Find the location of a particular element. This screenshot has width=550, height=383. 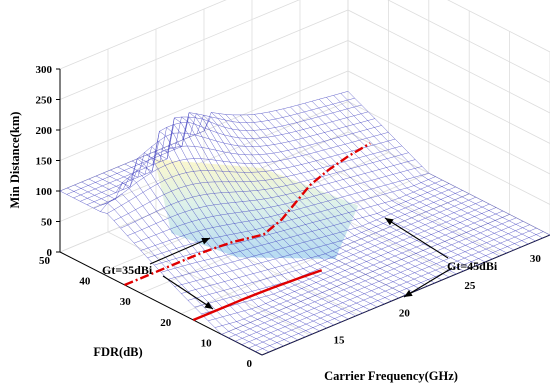

z-tick-label: 250 is located at coordinates (44, 101).